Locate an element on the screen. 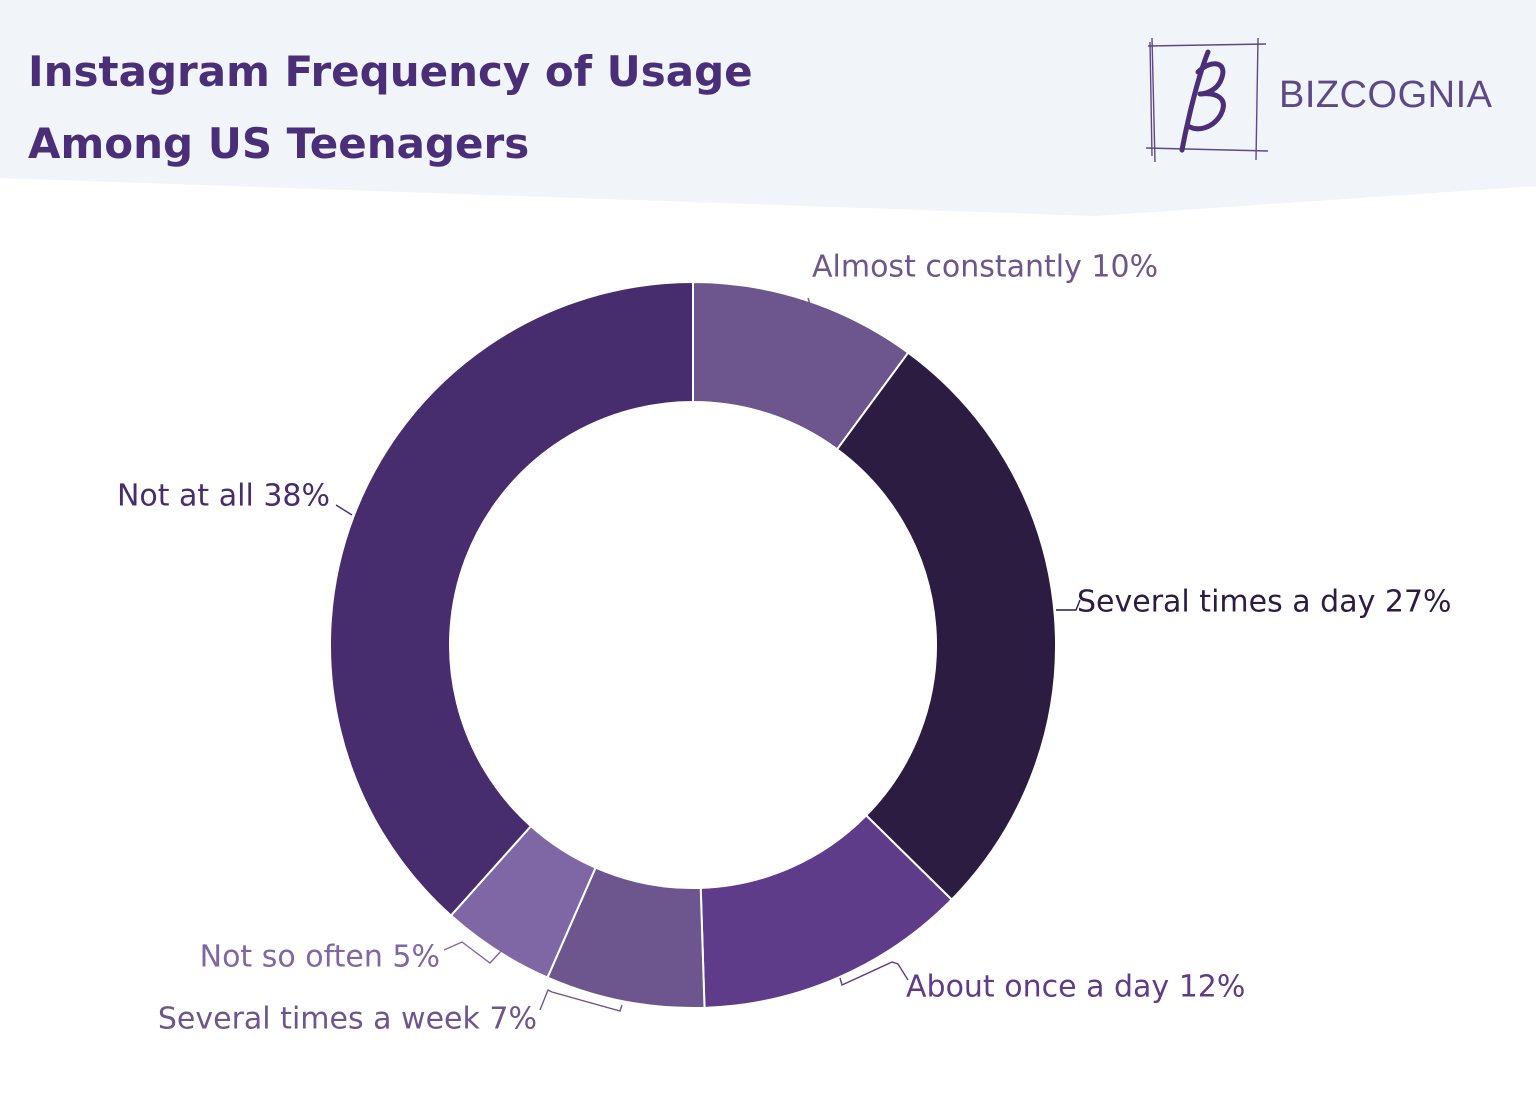  brand-logo-icon is located at coordinates (1207, 100).